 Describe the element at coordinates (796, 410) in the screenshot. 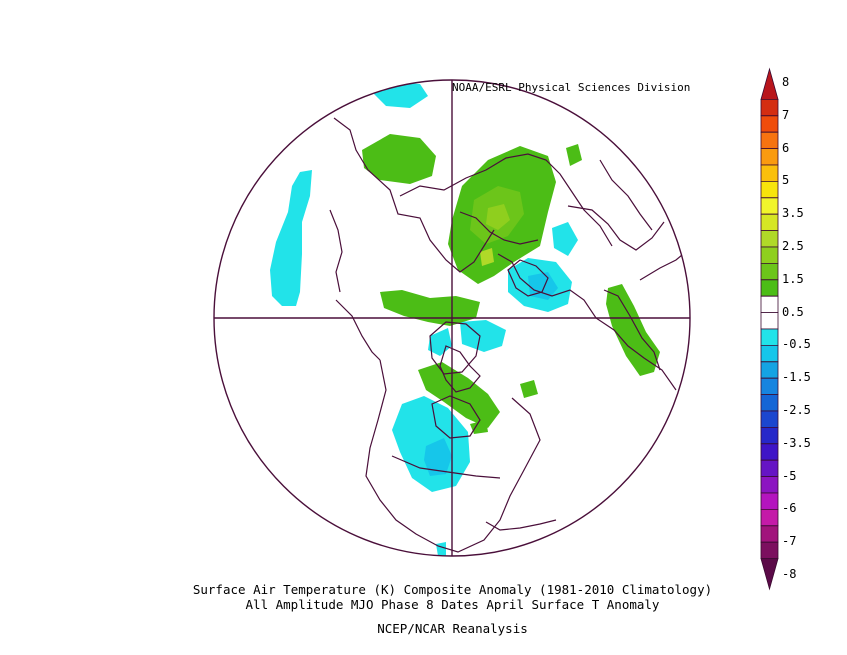

I see `colorbar-tick-label: -2.5` at that location.